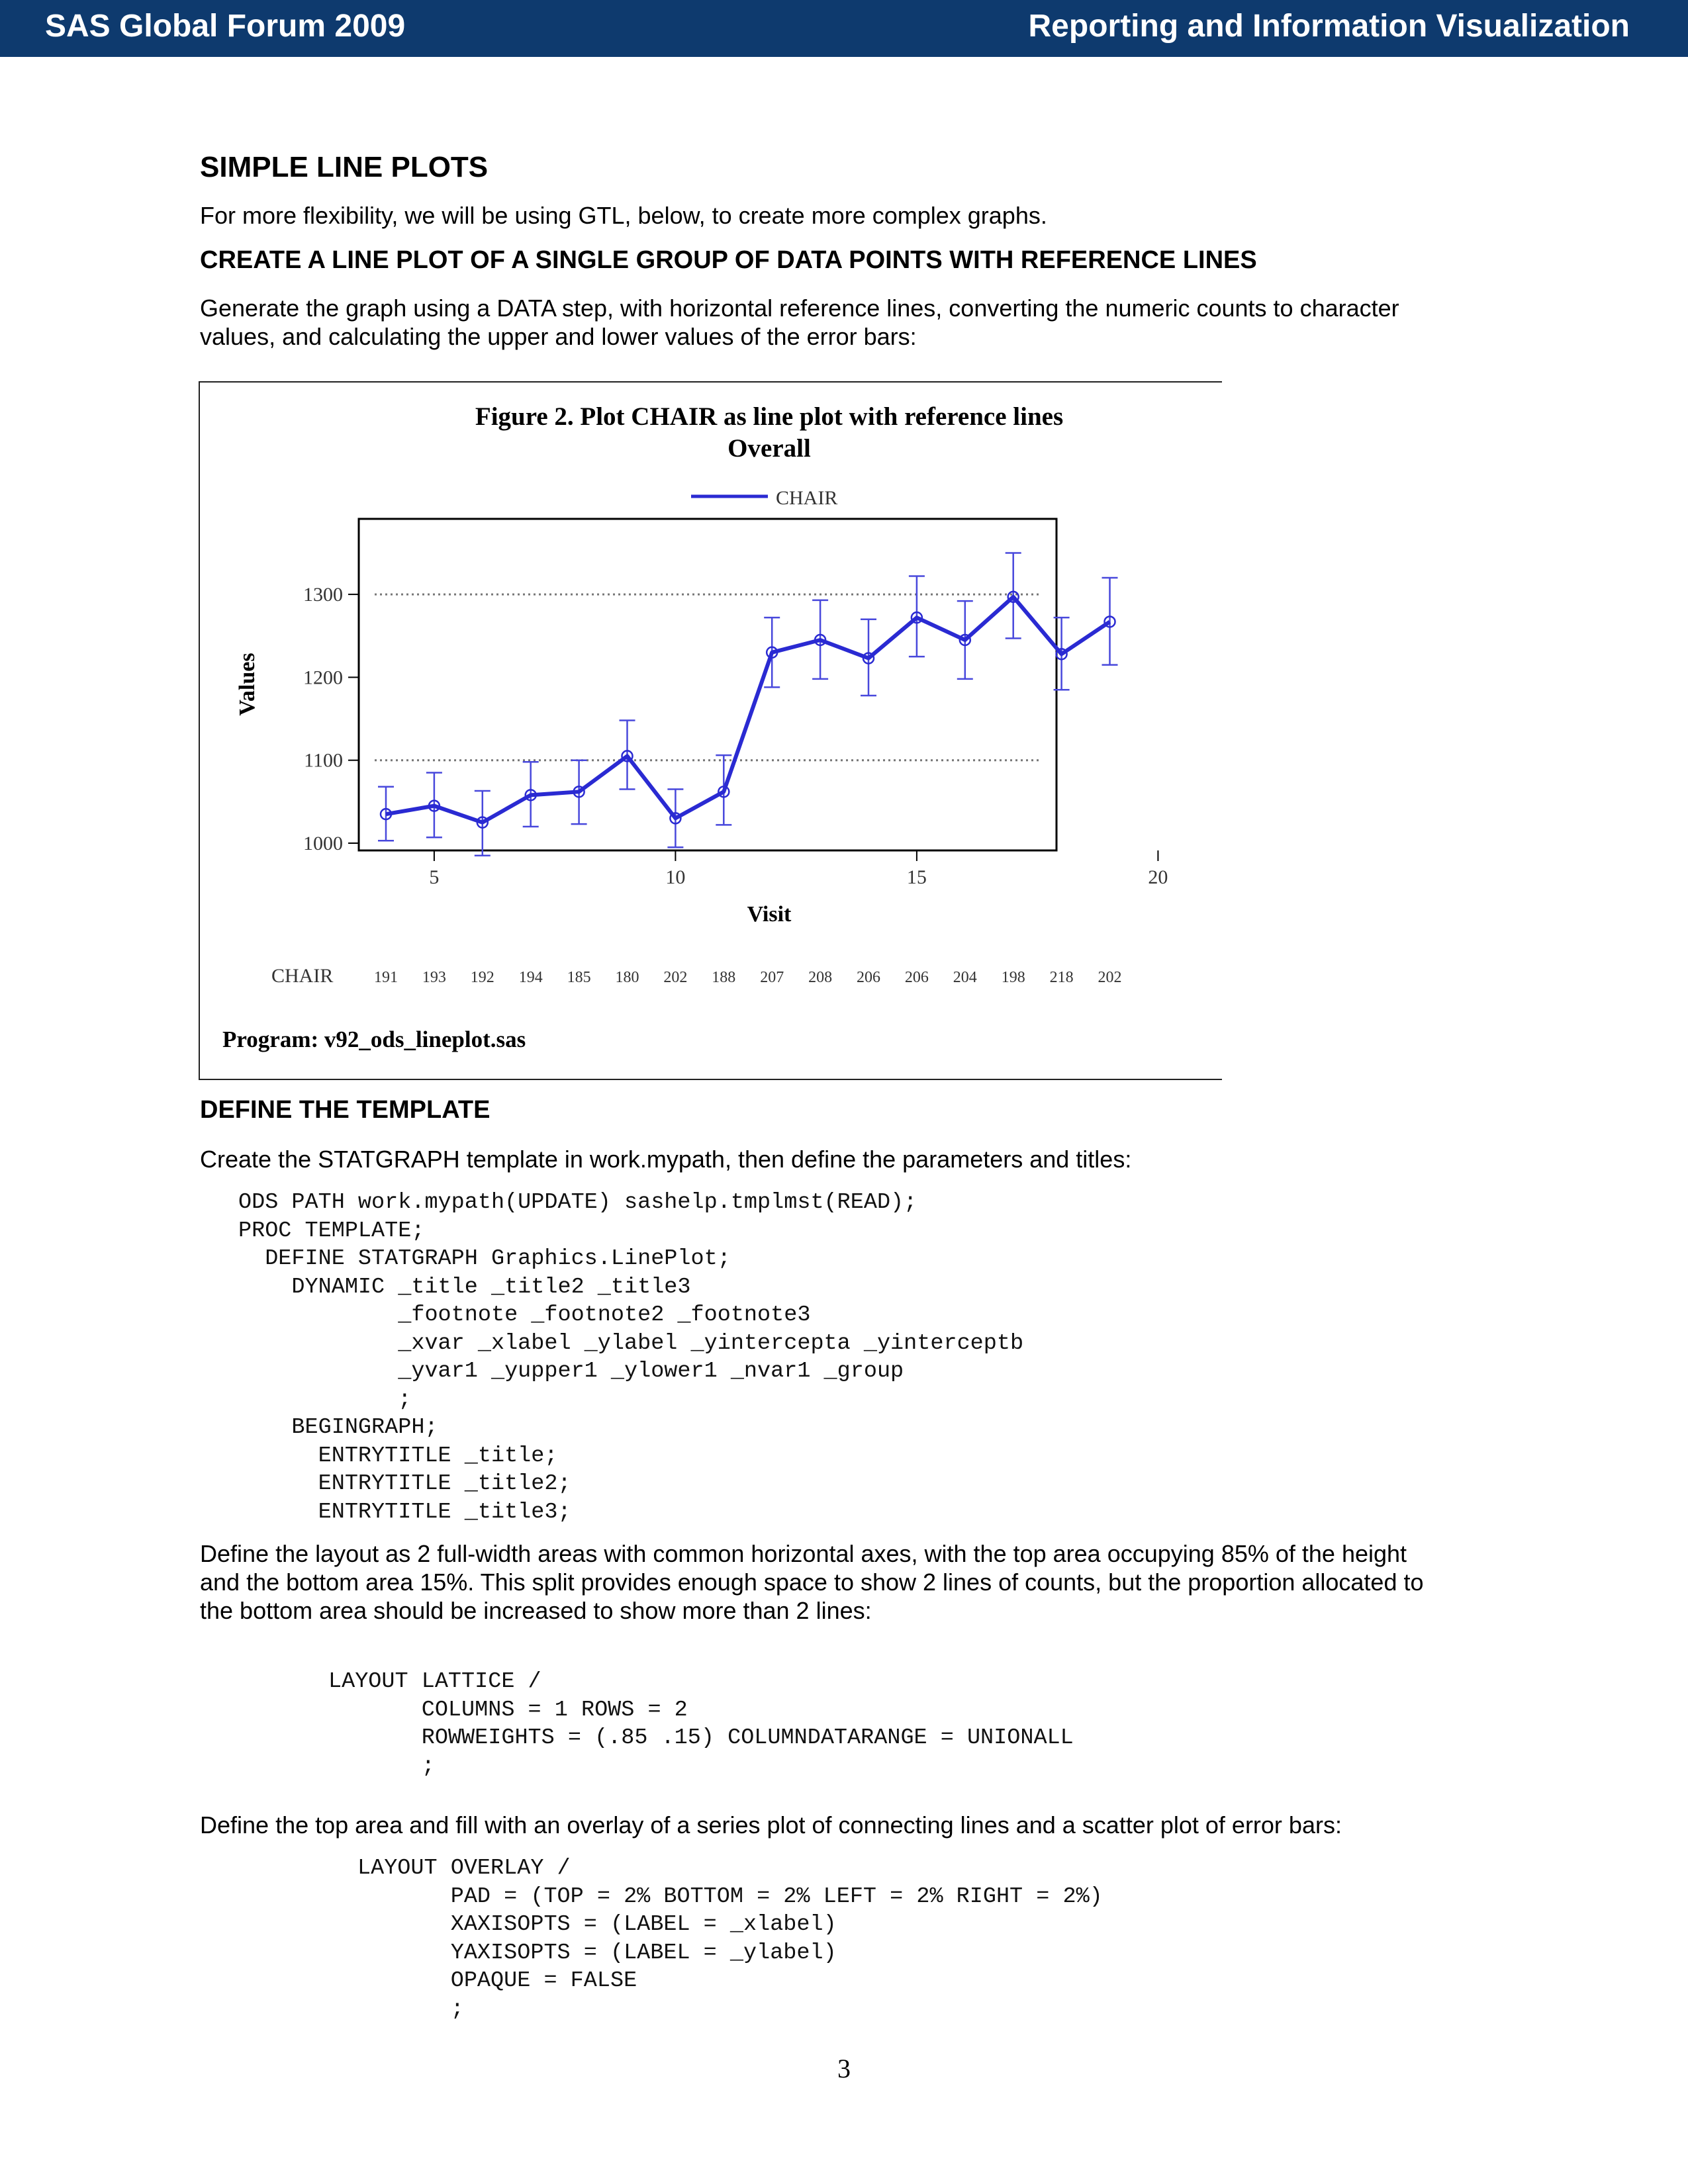 This screenshot has height=2184, width=1688. I want to click on y-tick-label: 1200, so click(323, 677).